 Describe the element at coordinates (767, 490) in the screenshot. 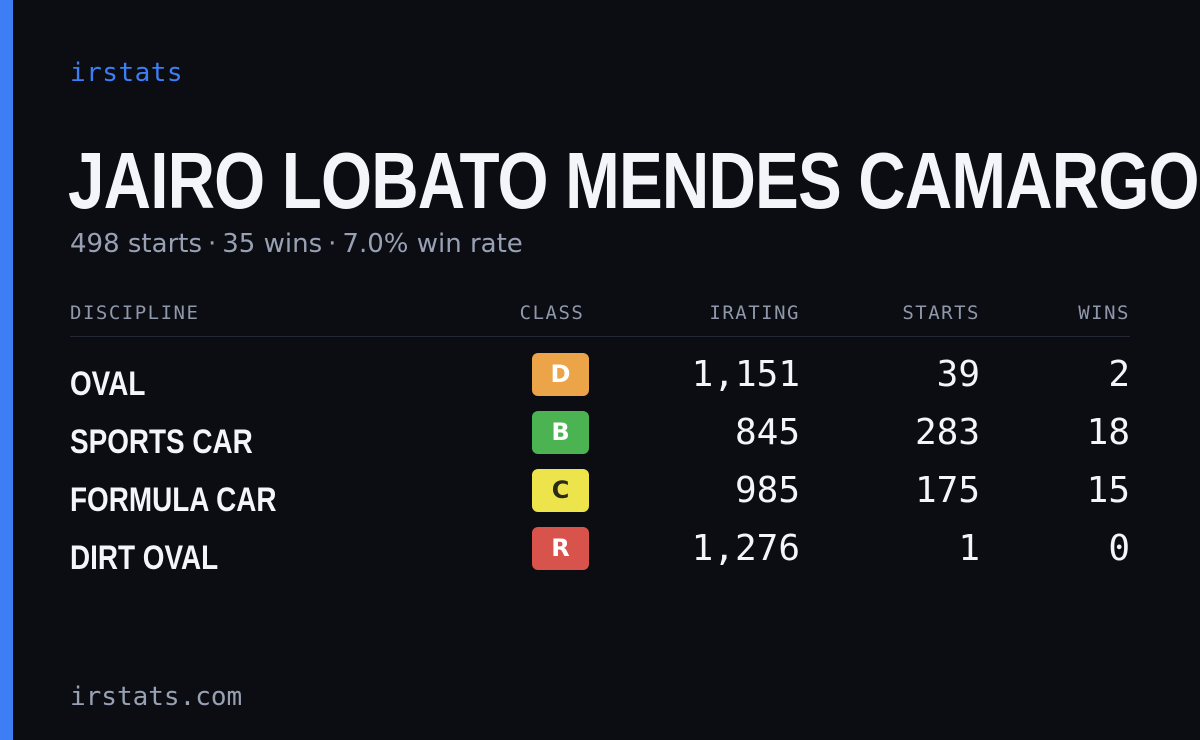

I see `irating-value: 985` at that location.